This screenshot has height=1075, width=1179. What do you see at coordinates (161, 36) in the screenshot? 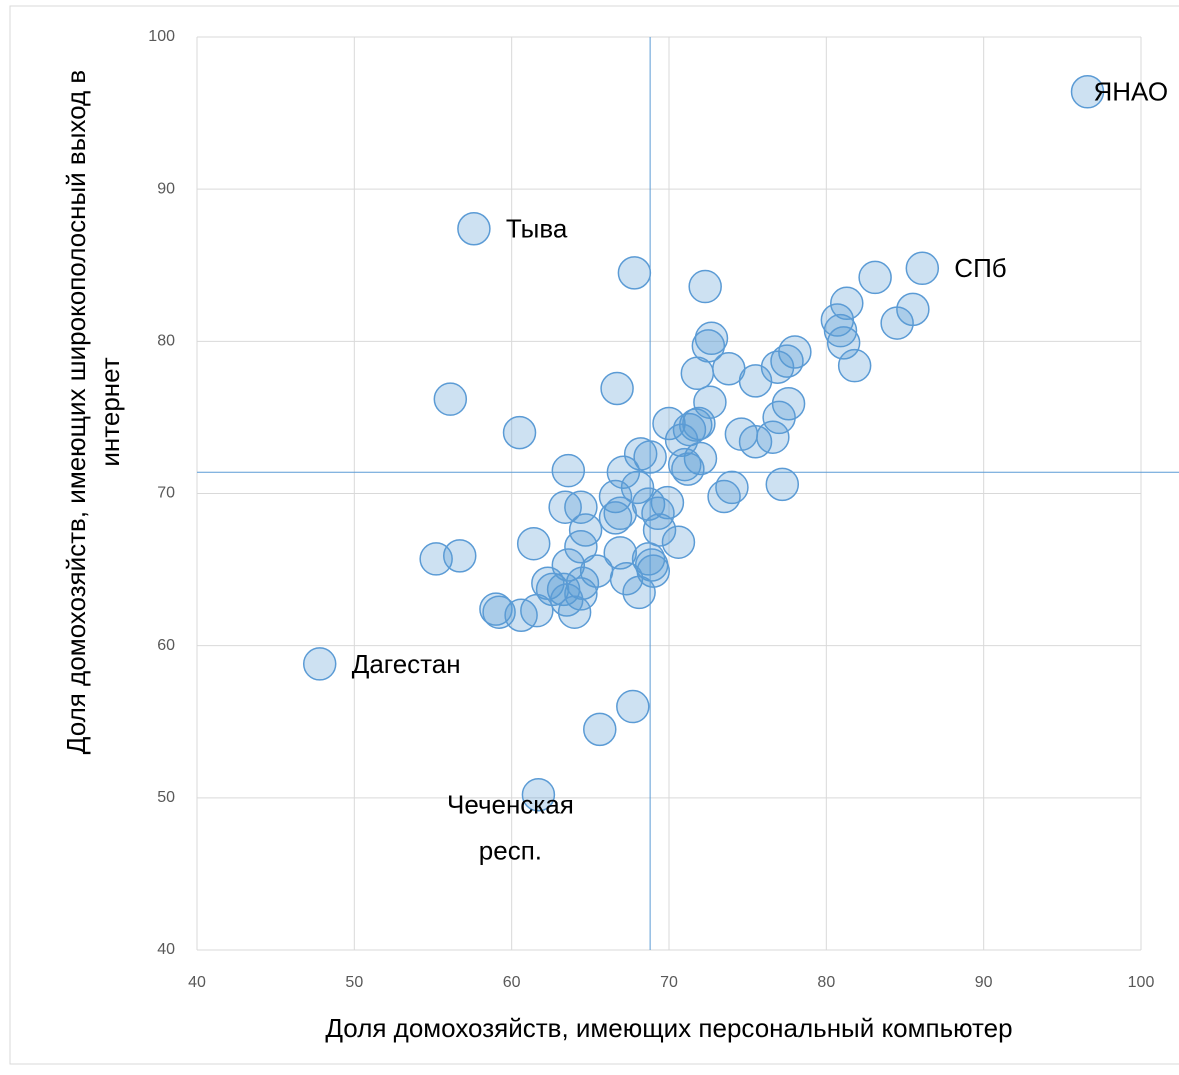
I see `y-tick-label: 100` at bounding box center [161, 36].